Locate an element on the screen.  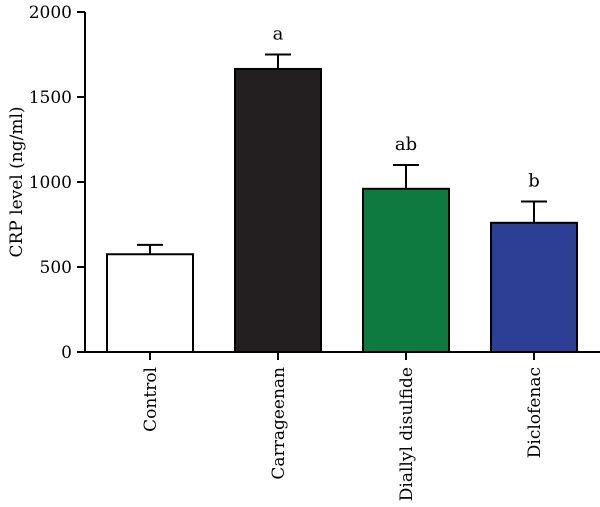
x-category-label: Diclofenac is located at coordinates (535, 412).